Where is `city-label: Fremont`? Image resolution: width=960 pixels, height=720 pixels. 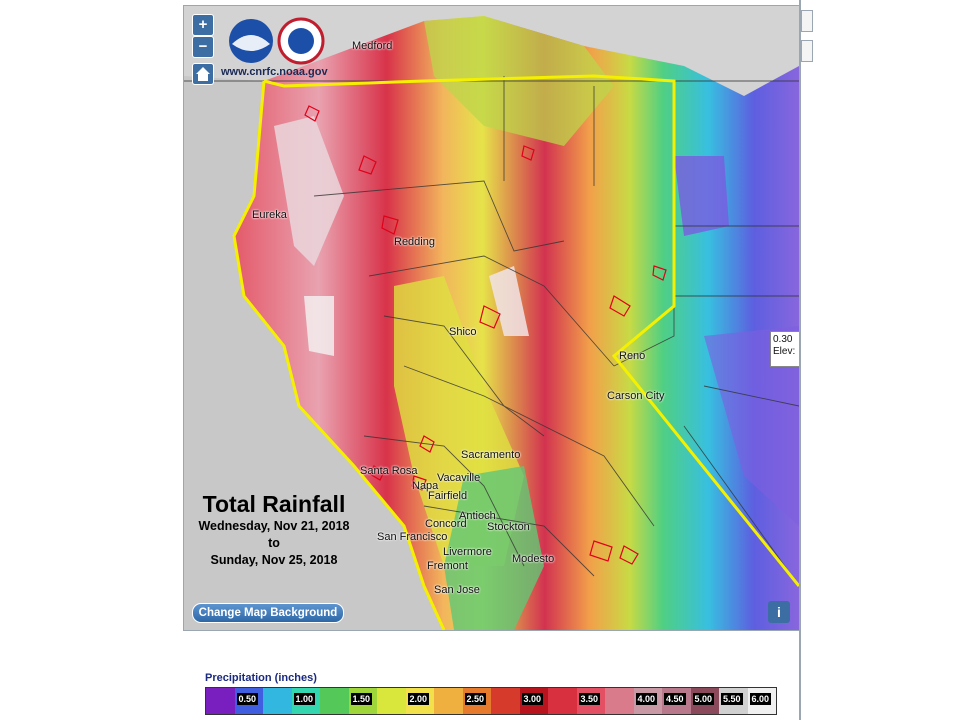
city-label: Fremont is located at coordinates (447, 566).